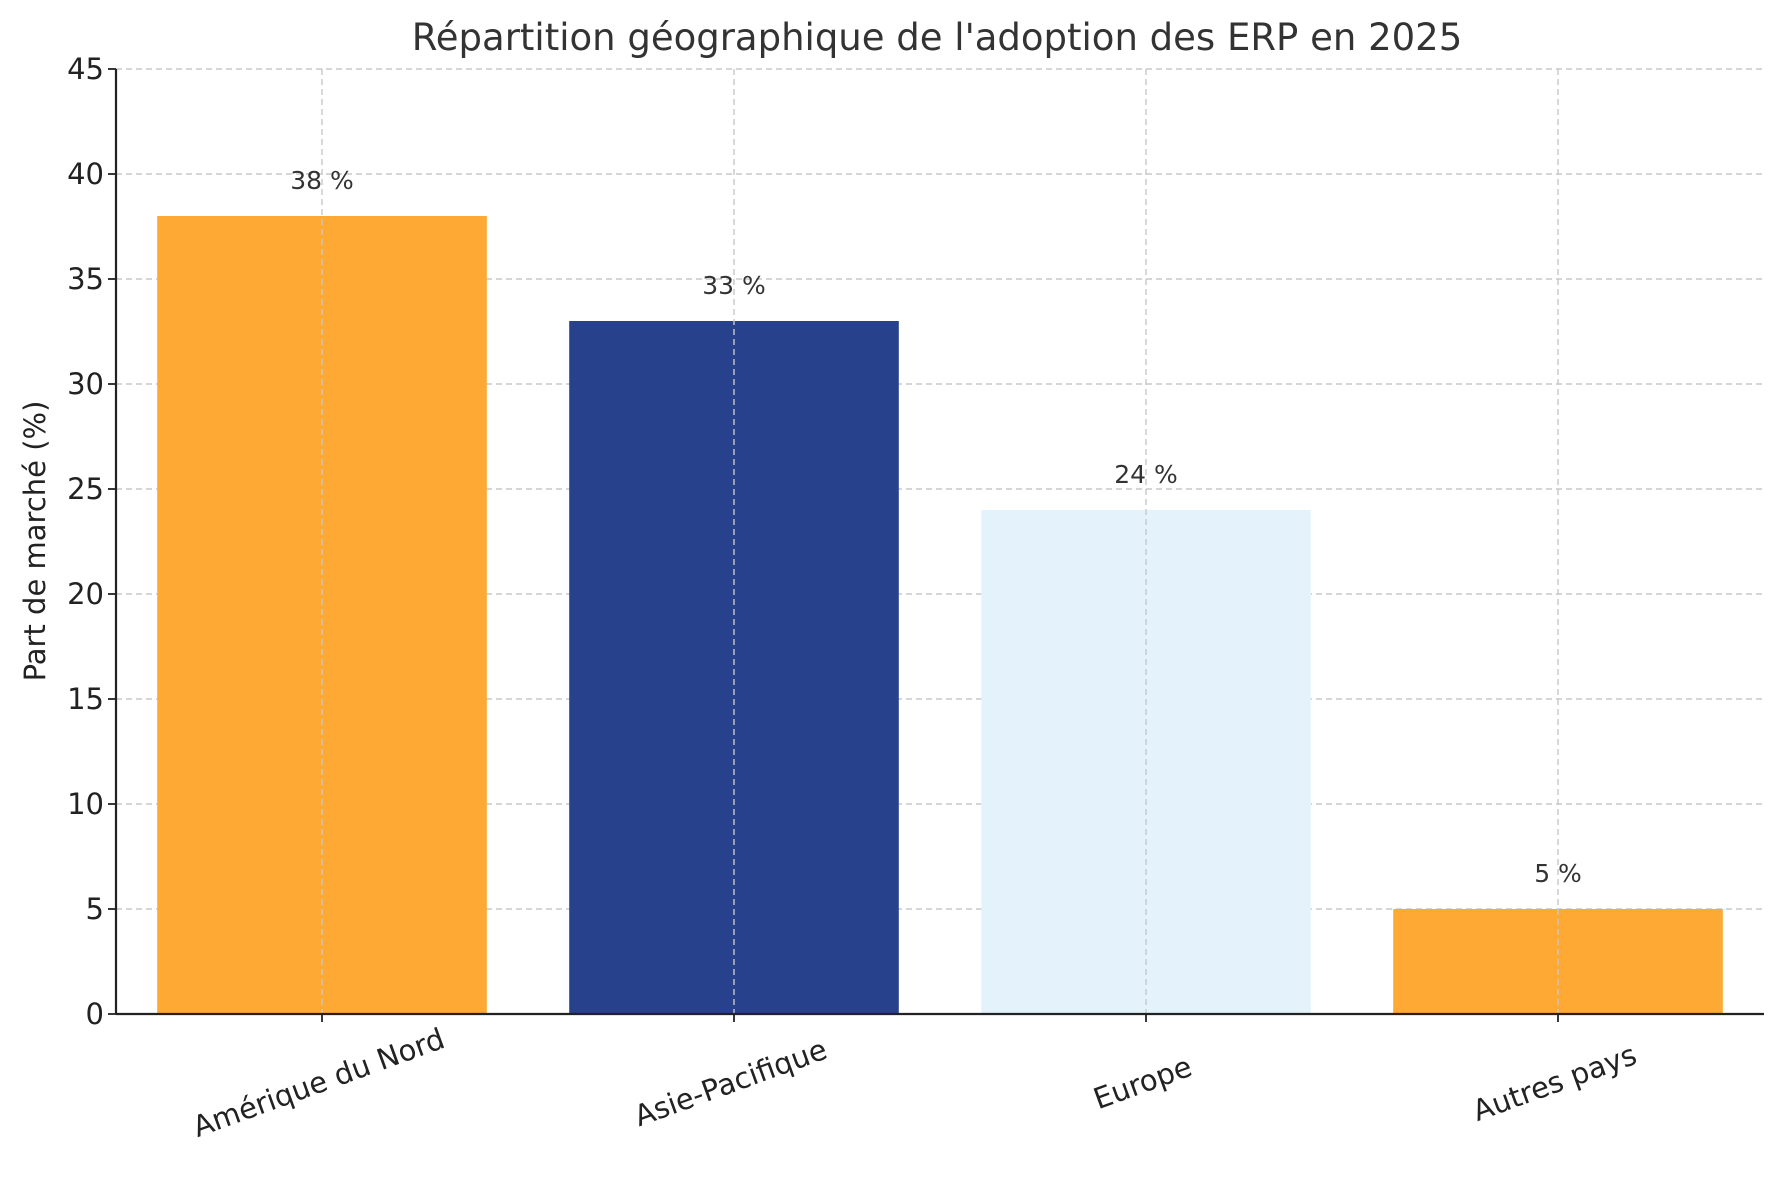  Describe the element at coordinates (85, 69) in the screenshot. I see `y-tick-label: 45` at that location.